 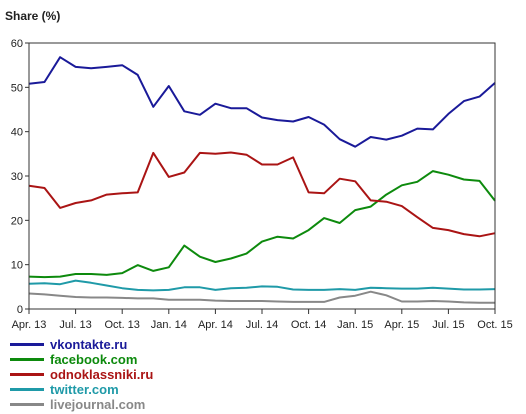 What do you see at coordinates (215, 325) in the screenshot?
I see `x-tick-label: Apr. 14` at bounding box center [215, 325].